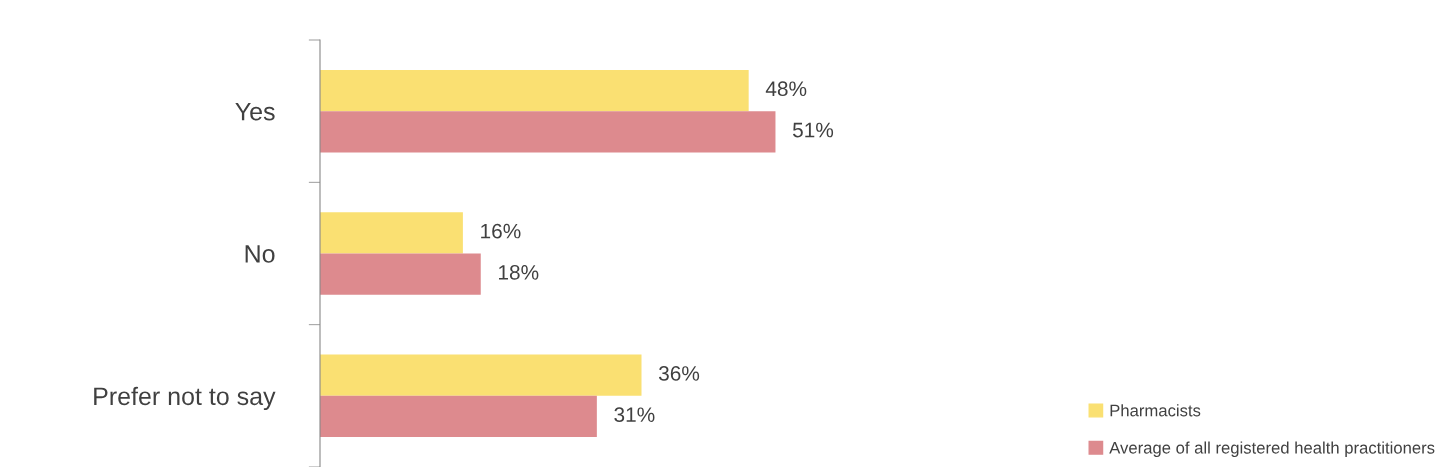 Image resolution: width=1445 pixels, height=467 pixels. What do you see at coordinates (679, 373) in the screenshot?
I see `data-label: 36%` at bounding box center [679, 373].